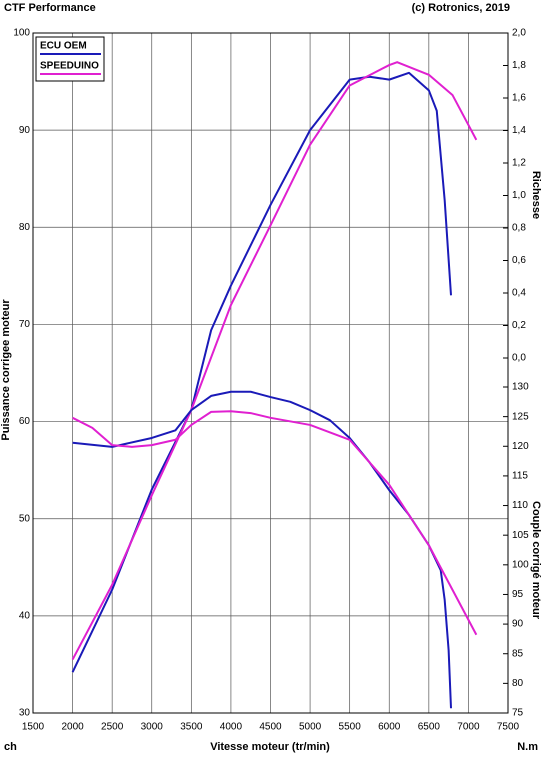 This screenshot has height=768, width=542. What do you see at coordinates (536, 195) in the screenshot?
I see `y3-axis-label: Richesse` at bounding box center [536, 195].